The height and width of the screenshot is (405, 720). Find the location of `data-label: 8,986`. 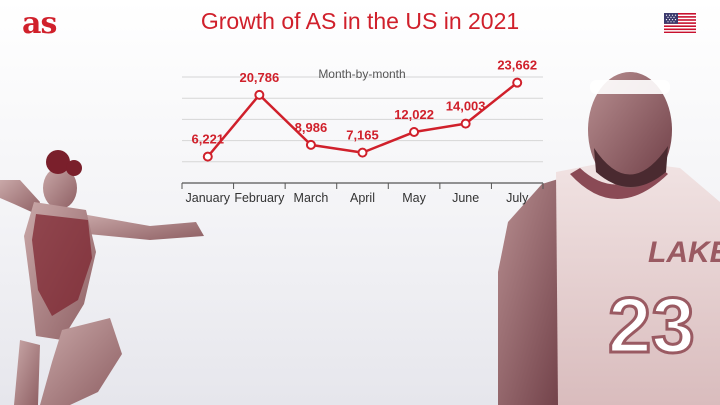

data-label: 8,986 is located at coordinates (311, 127).